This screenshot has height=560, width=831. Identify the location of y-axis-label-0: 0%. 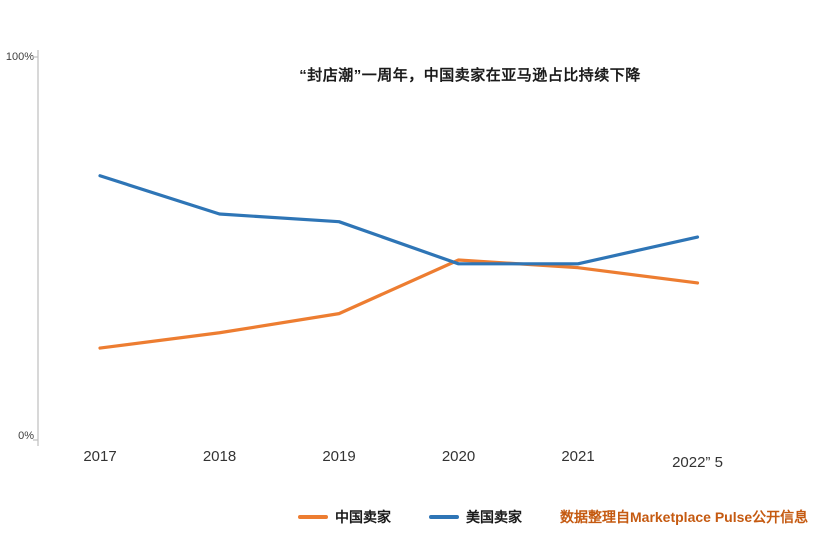
(26, 436).